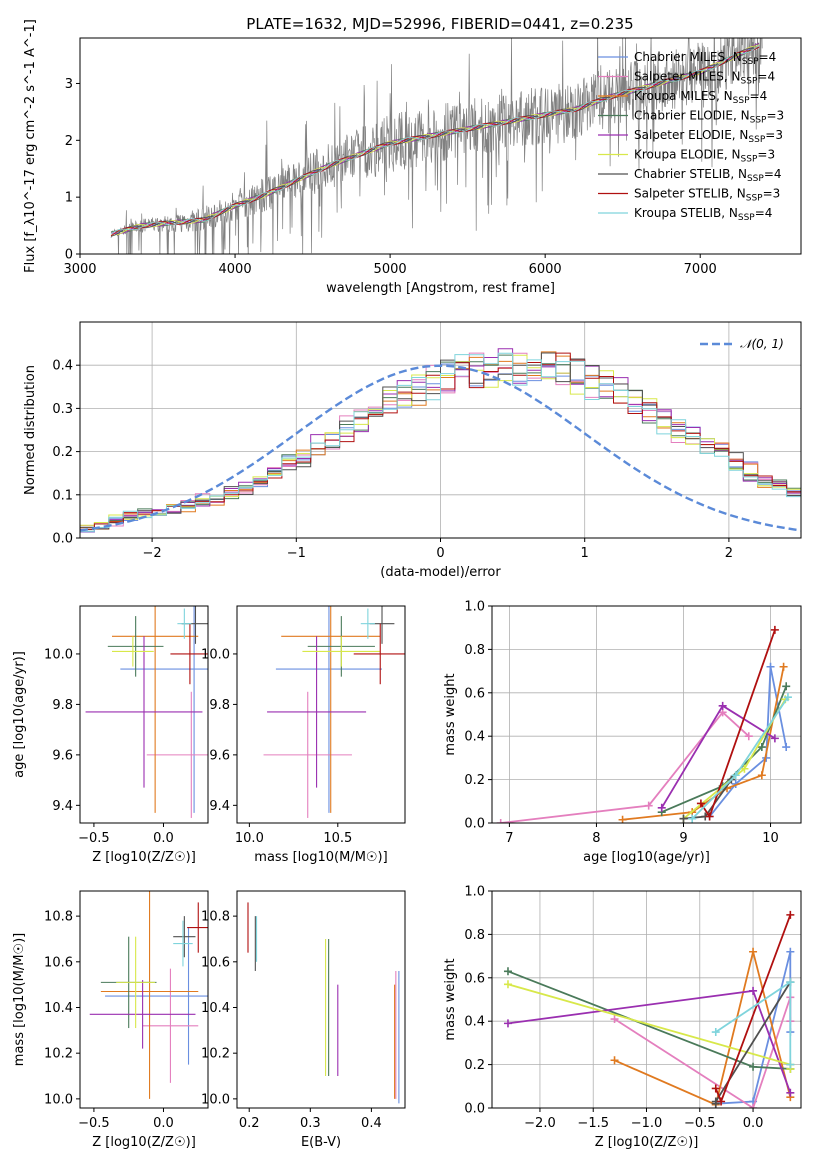 This screenshot has height=1170, width=819. Describe the element at coordinates (770, 838) in the screenshot. I see `x-tick-label: 10` at that location.